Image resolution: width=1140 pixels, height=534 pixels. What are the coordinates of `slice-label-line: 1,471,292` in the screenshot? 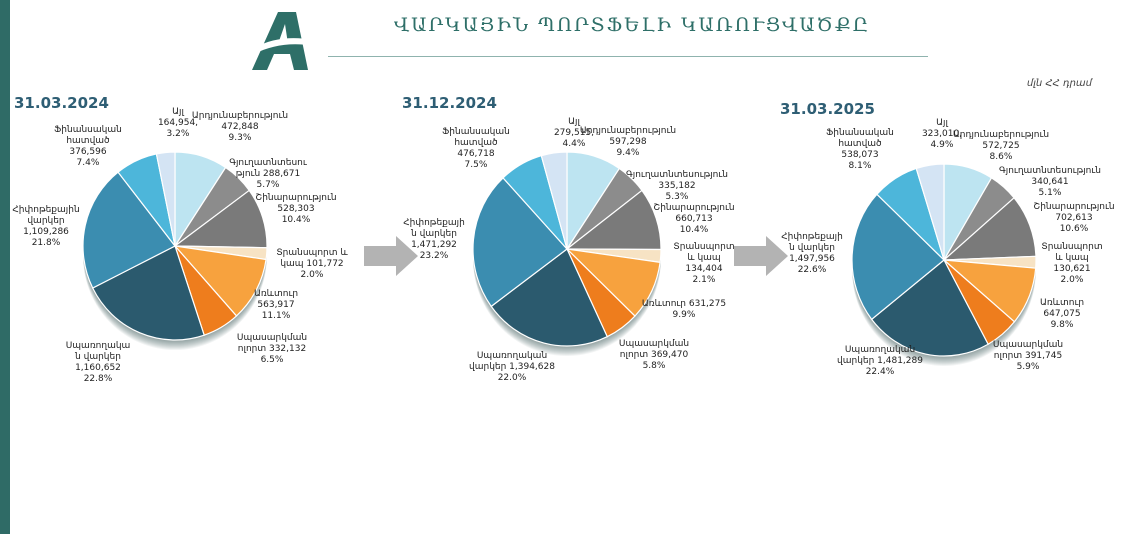 It's located at (434, 245).